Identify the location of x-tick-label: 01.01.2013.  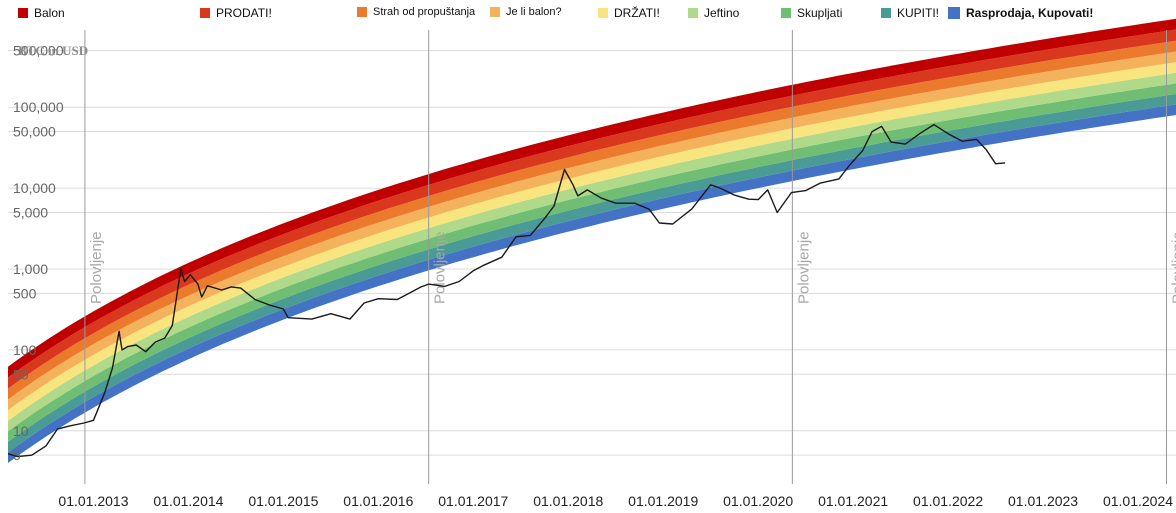
(93, 501).